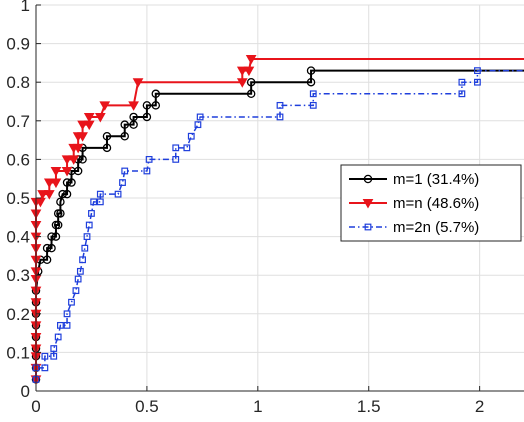 The width and height of the screenshot is (524, 422). What do you see at coordinates (479, 406) in the screenshot?
I see `x-tick-label: 2` at bounding box center [479, 406].